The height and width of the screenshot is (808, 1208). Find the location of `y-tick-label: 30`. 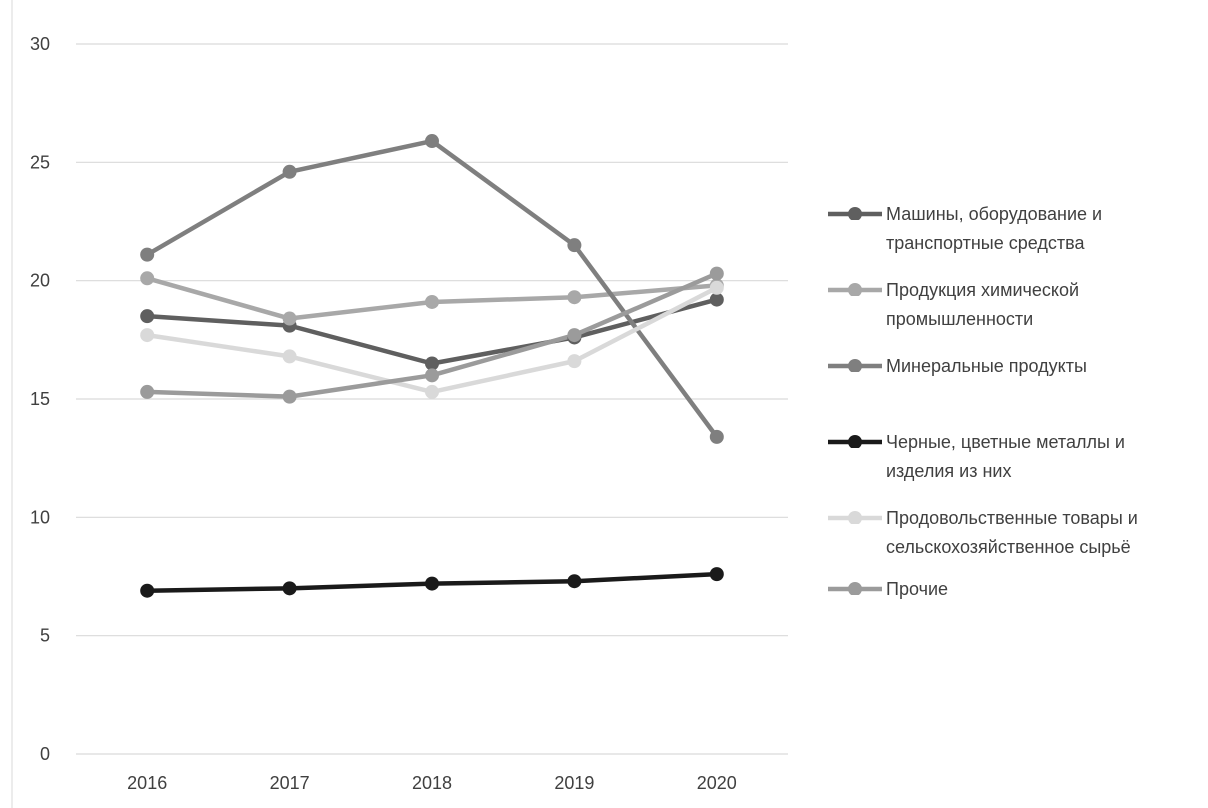

y-tick-label: 30 is located at coordinates (40, 44).